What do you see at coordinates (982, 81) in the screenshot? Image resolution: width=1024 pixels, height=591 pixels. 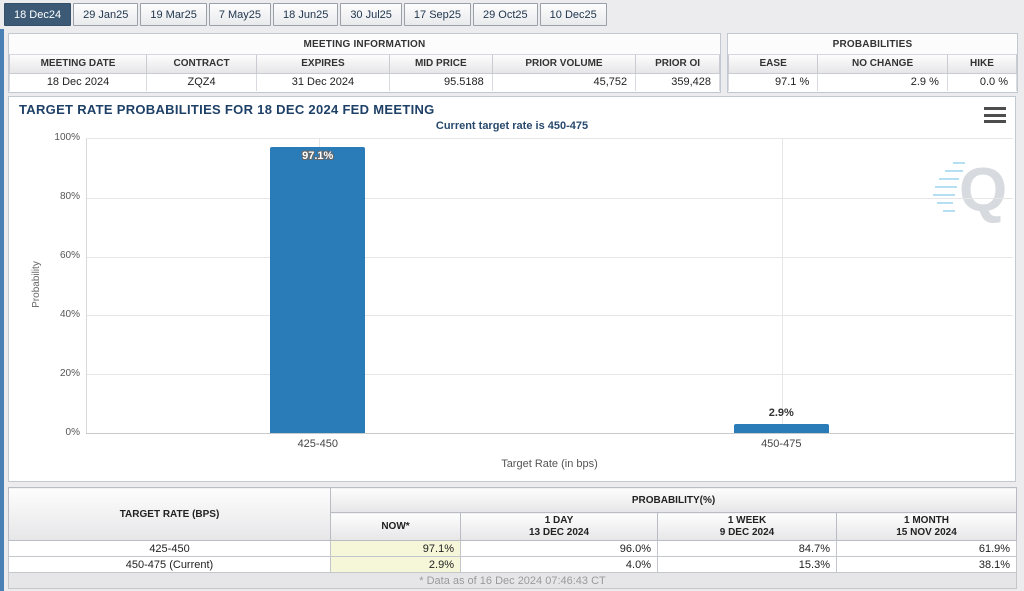 I see `hike-value: 0.0 %` at bounding box center [982, 81].